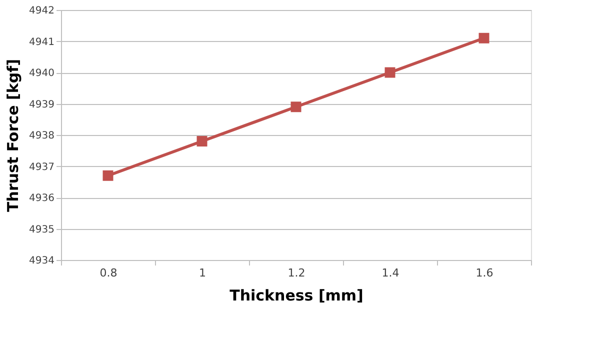 This screenshot has height=357, width=601. I want to click on x-tick-label: 1.6, so click(485, 273).